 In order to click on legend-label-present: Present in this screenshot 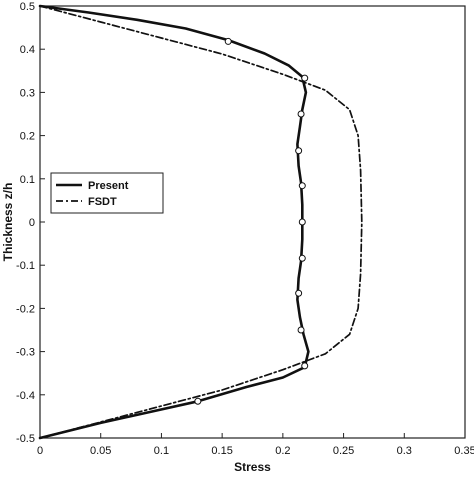, I will do `click(108, 186)`.